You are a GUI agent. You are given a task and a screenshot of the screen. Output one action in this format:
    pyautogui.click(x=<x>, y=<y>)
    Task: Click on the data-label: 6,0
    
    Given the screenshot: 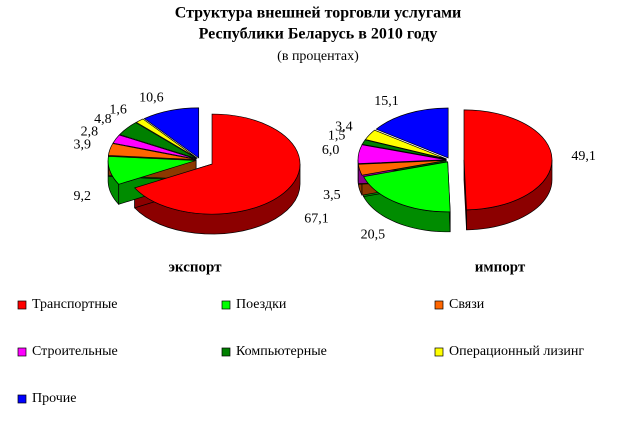 What is the action you would take?
    pyautogui.click(x=331, y=150)
    